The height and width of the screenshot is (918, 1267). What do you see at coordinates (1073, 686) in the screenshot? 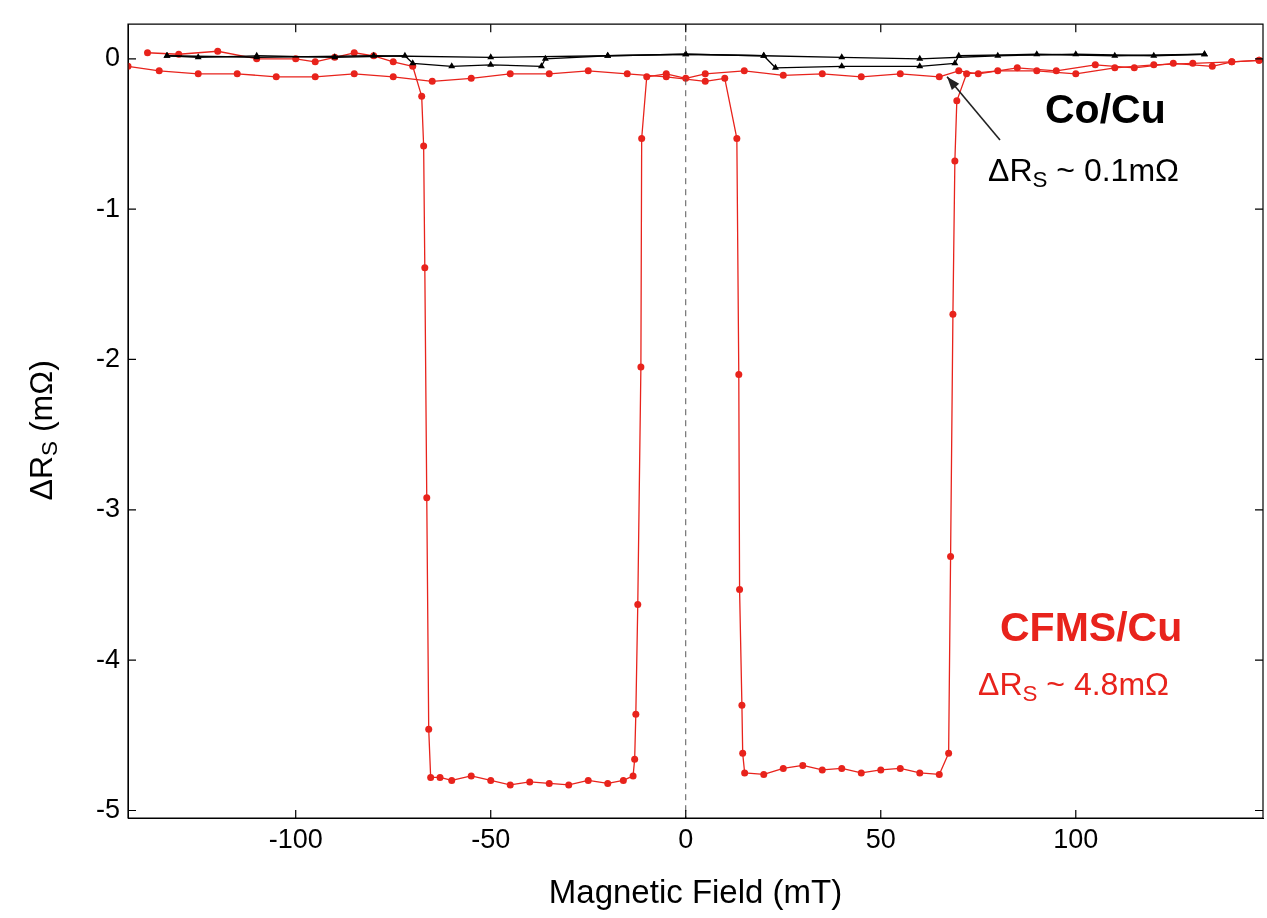
I see `annotation: ΔR$_{S}$ ~ 4.8mΩ` at bounding box center [1073, 686].